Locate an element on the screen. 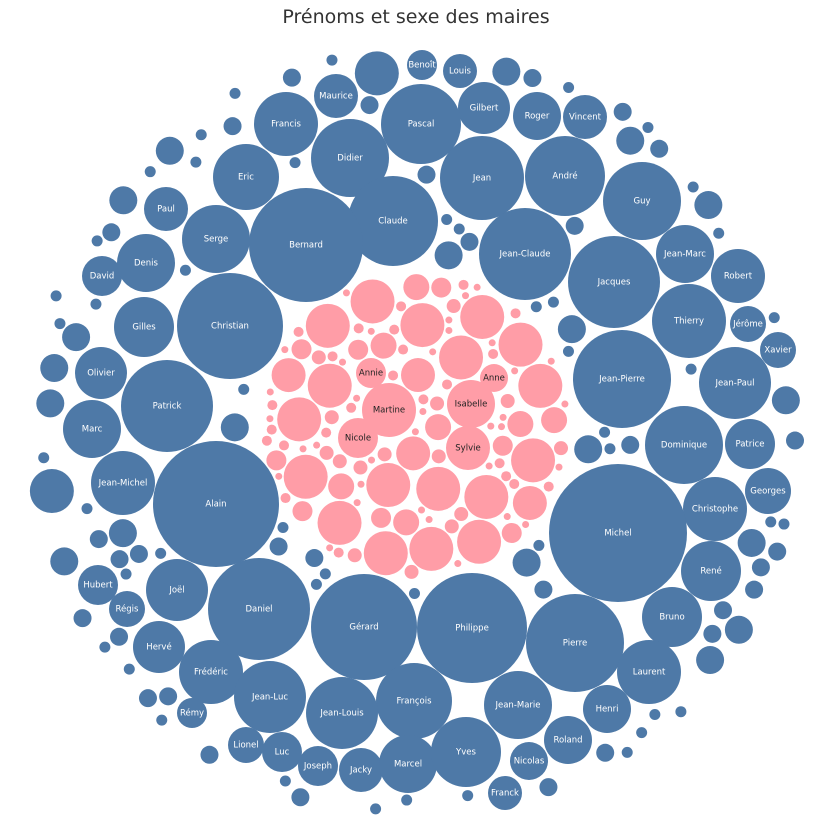  bubble-label: Bruno is located at coordinates (671, 618).